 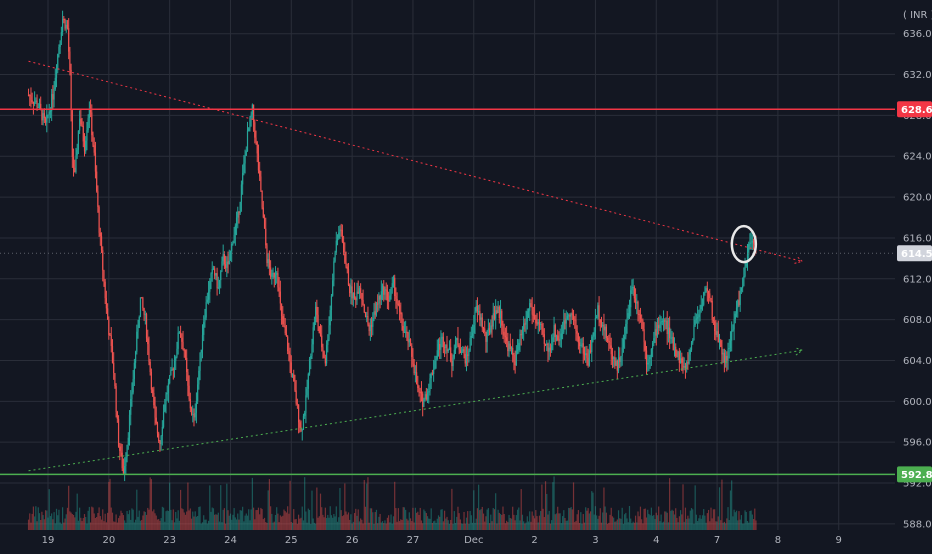 I want to click on volume-bars, so click(x=392, y=503).